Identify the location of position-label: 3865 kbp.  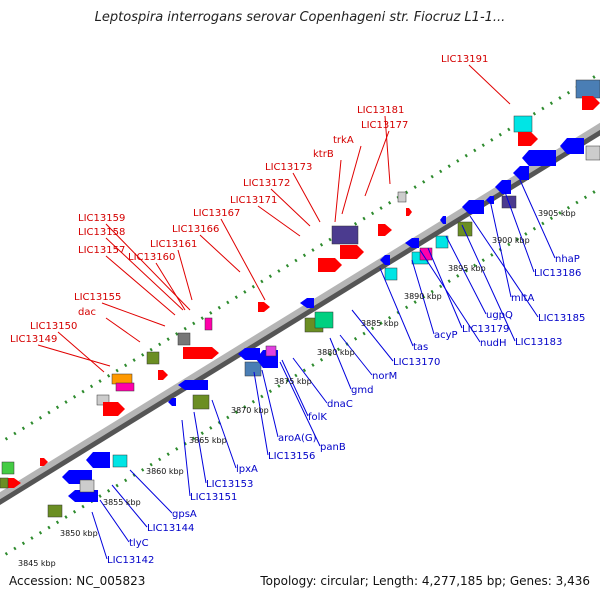
(208, 440).